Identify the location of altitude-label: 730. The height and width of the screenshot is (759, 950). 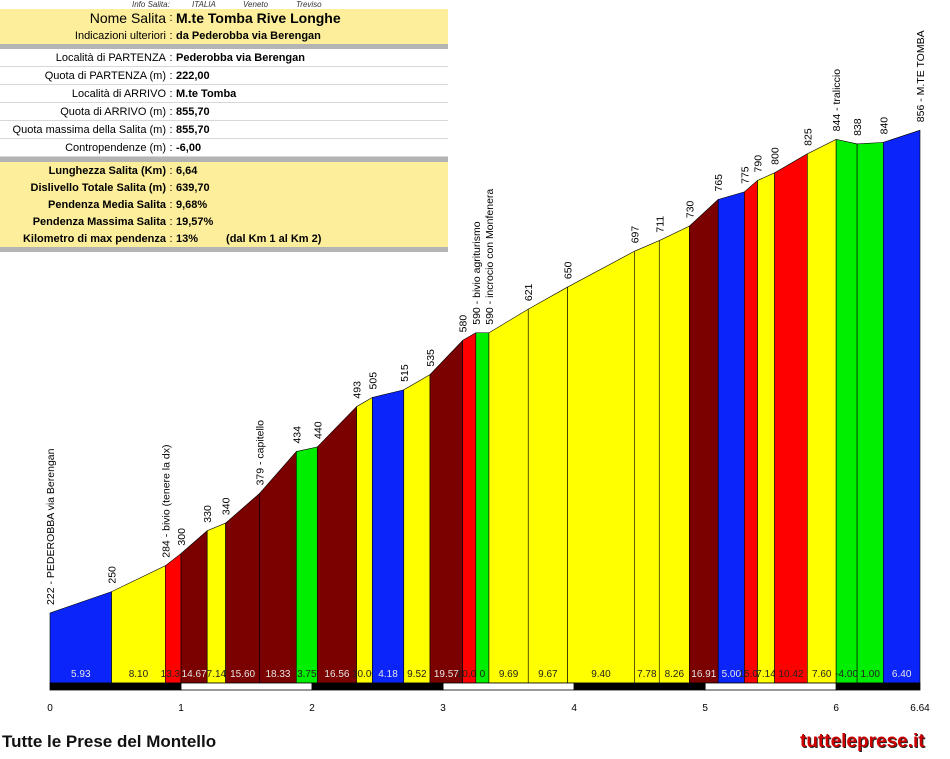
(690, 209).